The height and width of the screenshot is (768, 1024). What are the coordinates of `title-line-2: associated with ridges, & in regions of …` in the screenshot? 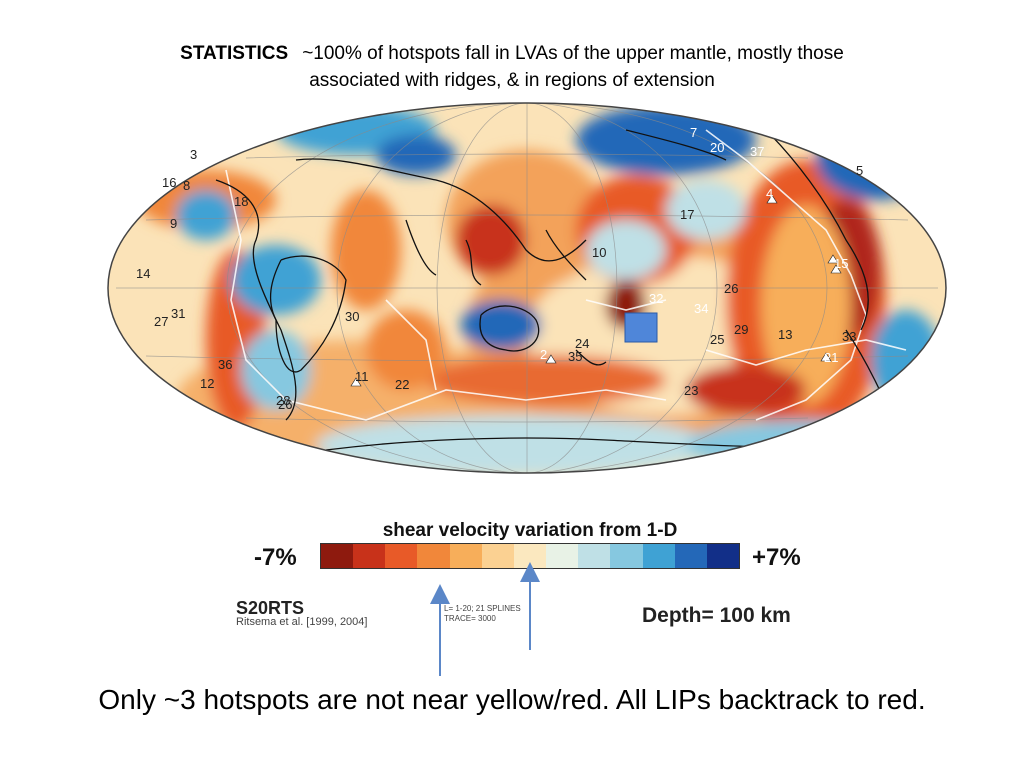 It's located at (512, 80).